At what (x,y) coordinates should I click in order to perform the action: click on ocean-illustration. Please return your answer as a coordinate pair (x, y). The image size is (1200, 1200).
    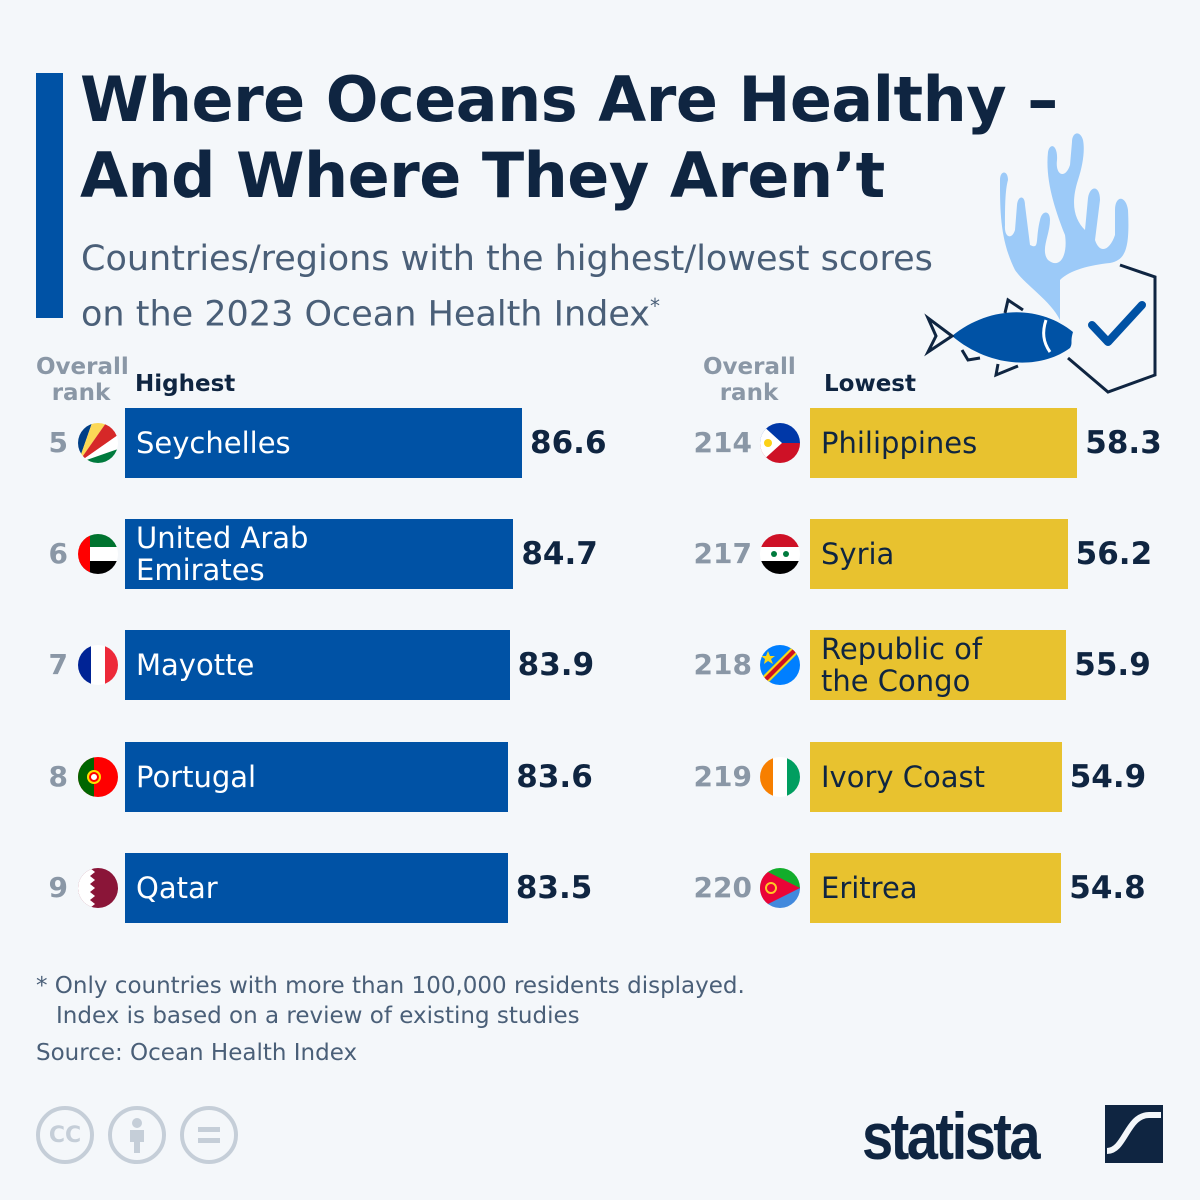
    Looking at the image, I should click on (1040, 263).